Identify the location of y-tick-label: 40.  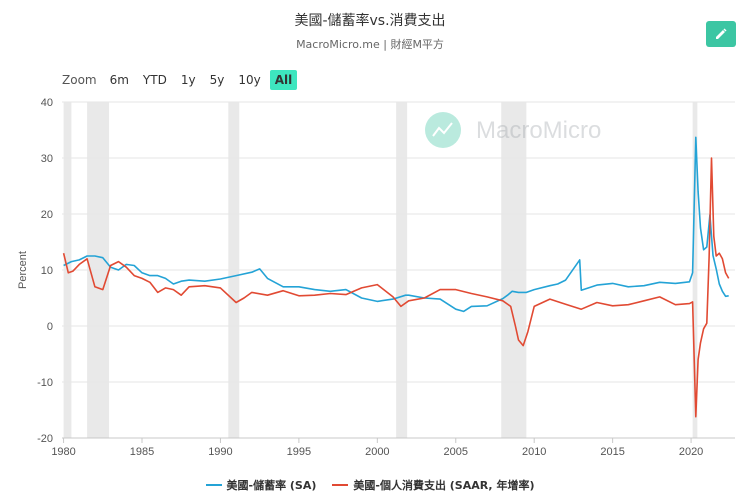
(47, 103).